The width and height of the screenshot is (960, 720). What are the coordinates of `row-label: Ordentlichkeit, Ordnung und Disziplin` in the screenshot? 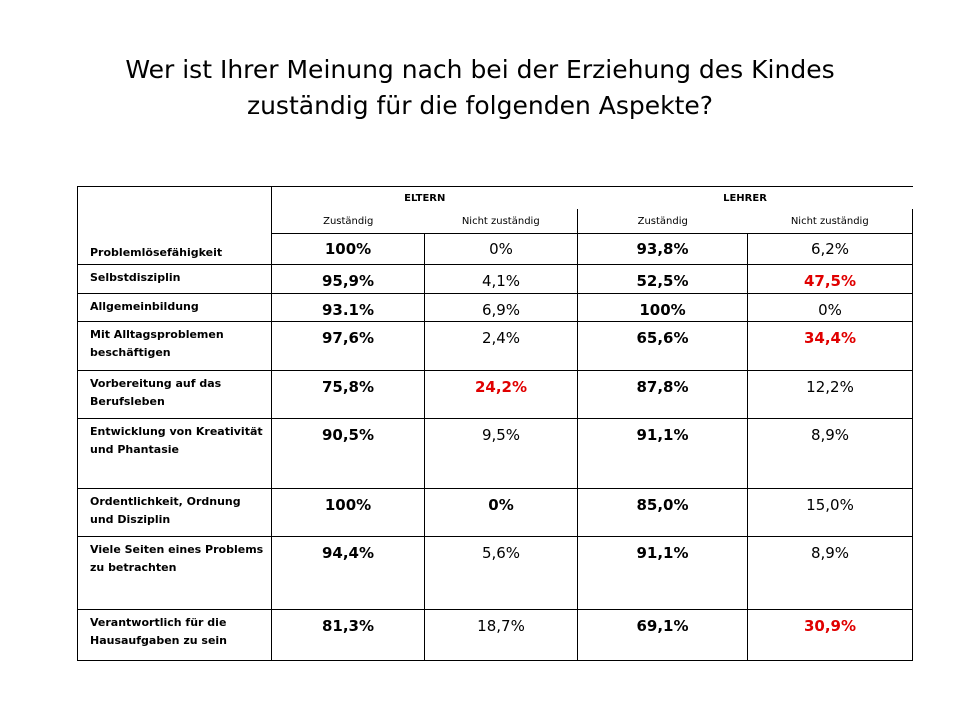 It's located at (174, 512).